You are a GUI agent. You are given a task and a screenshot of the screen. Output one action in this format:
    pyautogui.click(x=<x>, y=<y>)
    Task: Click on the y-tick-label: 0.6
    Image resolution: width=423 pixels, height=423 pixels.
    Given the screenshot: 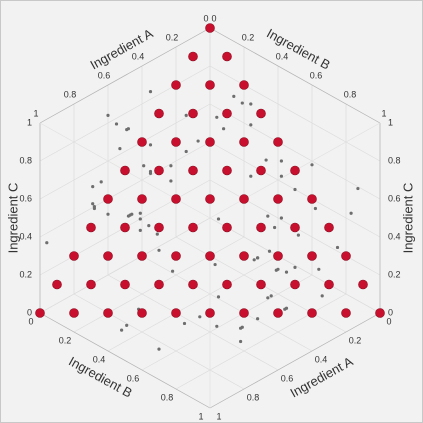 What is the action you would take?
    pyautogui.click(x=316, y=75)
    